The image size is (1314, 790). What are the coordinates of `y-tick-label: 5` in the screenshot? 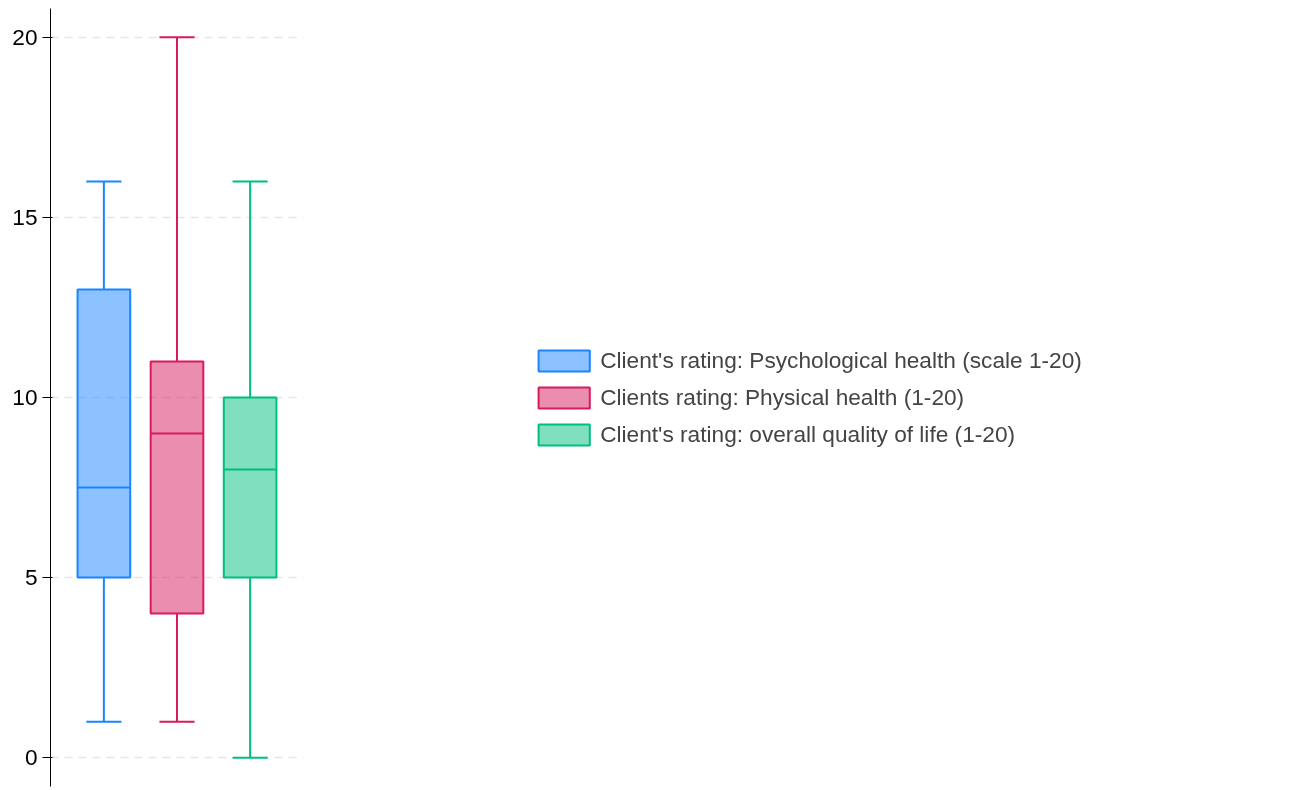 It's located at (31, 577).